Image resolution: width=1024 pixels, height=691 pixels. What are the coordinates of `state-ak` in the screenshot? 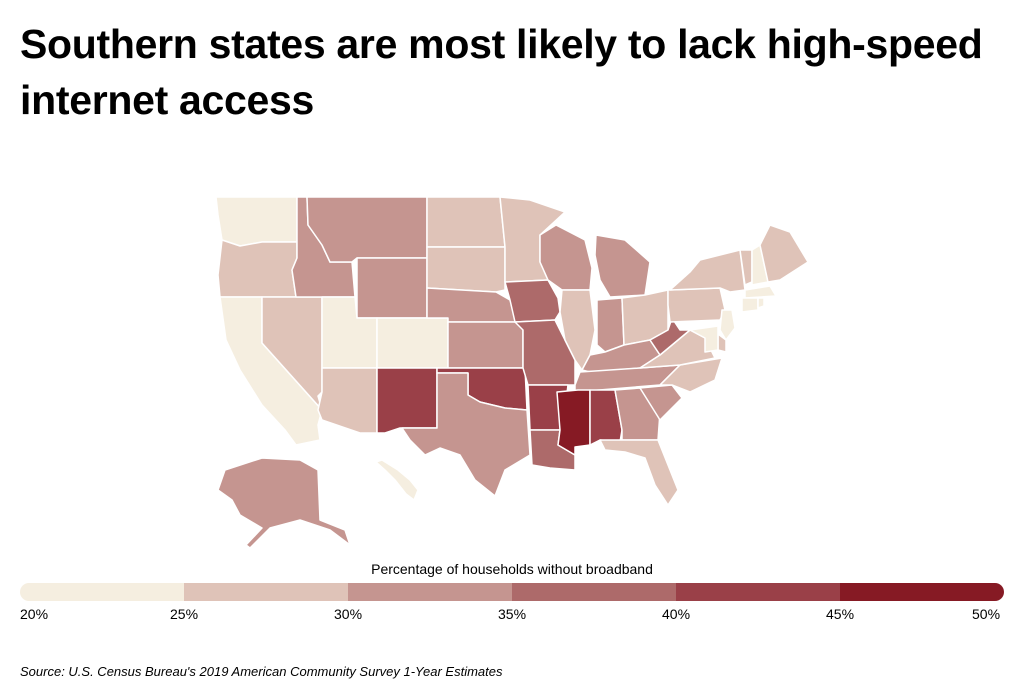 It's located at (284, 503).